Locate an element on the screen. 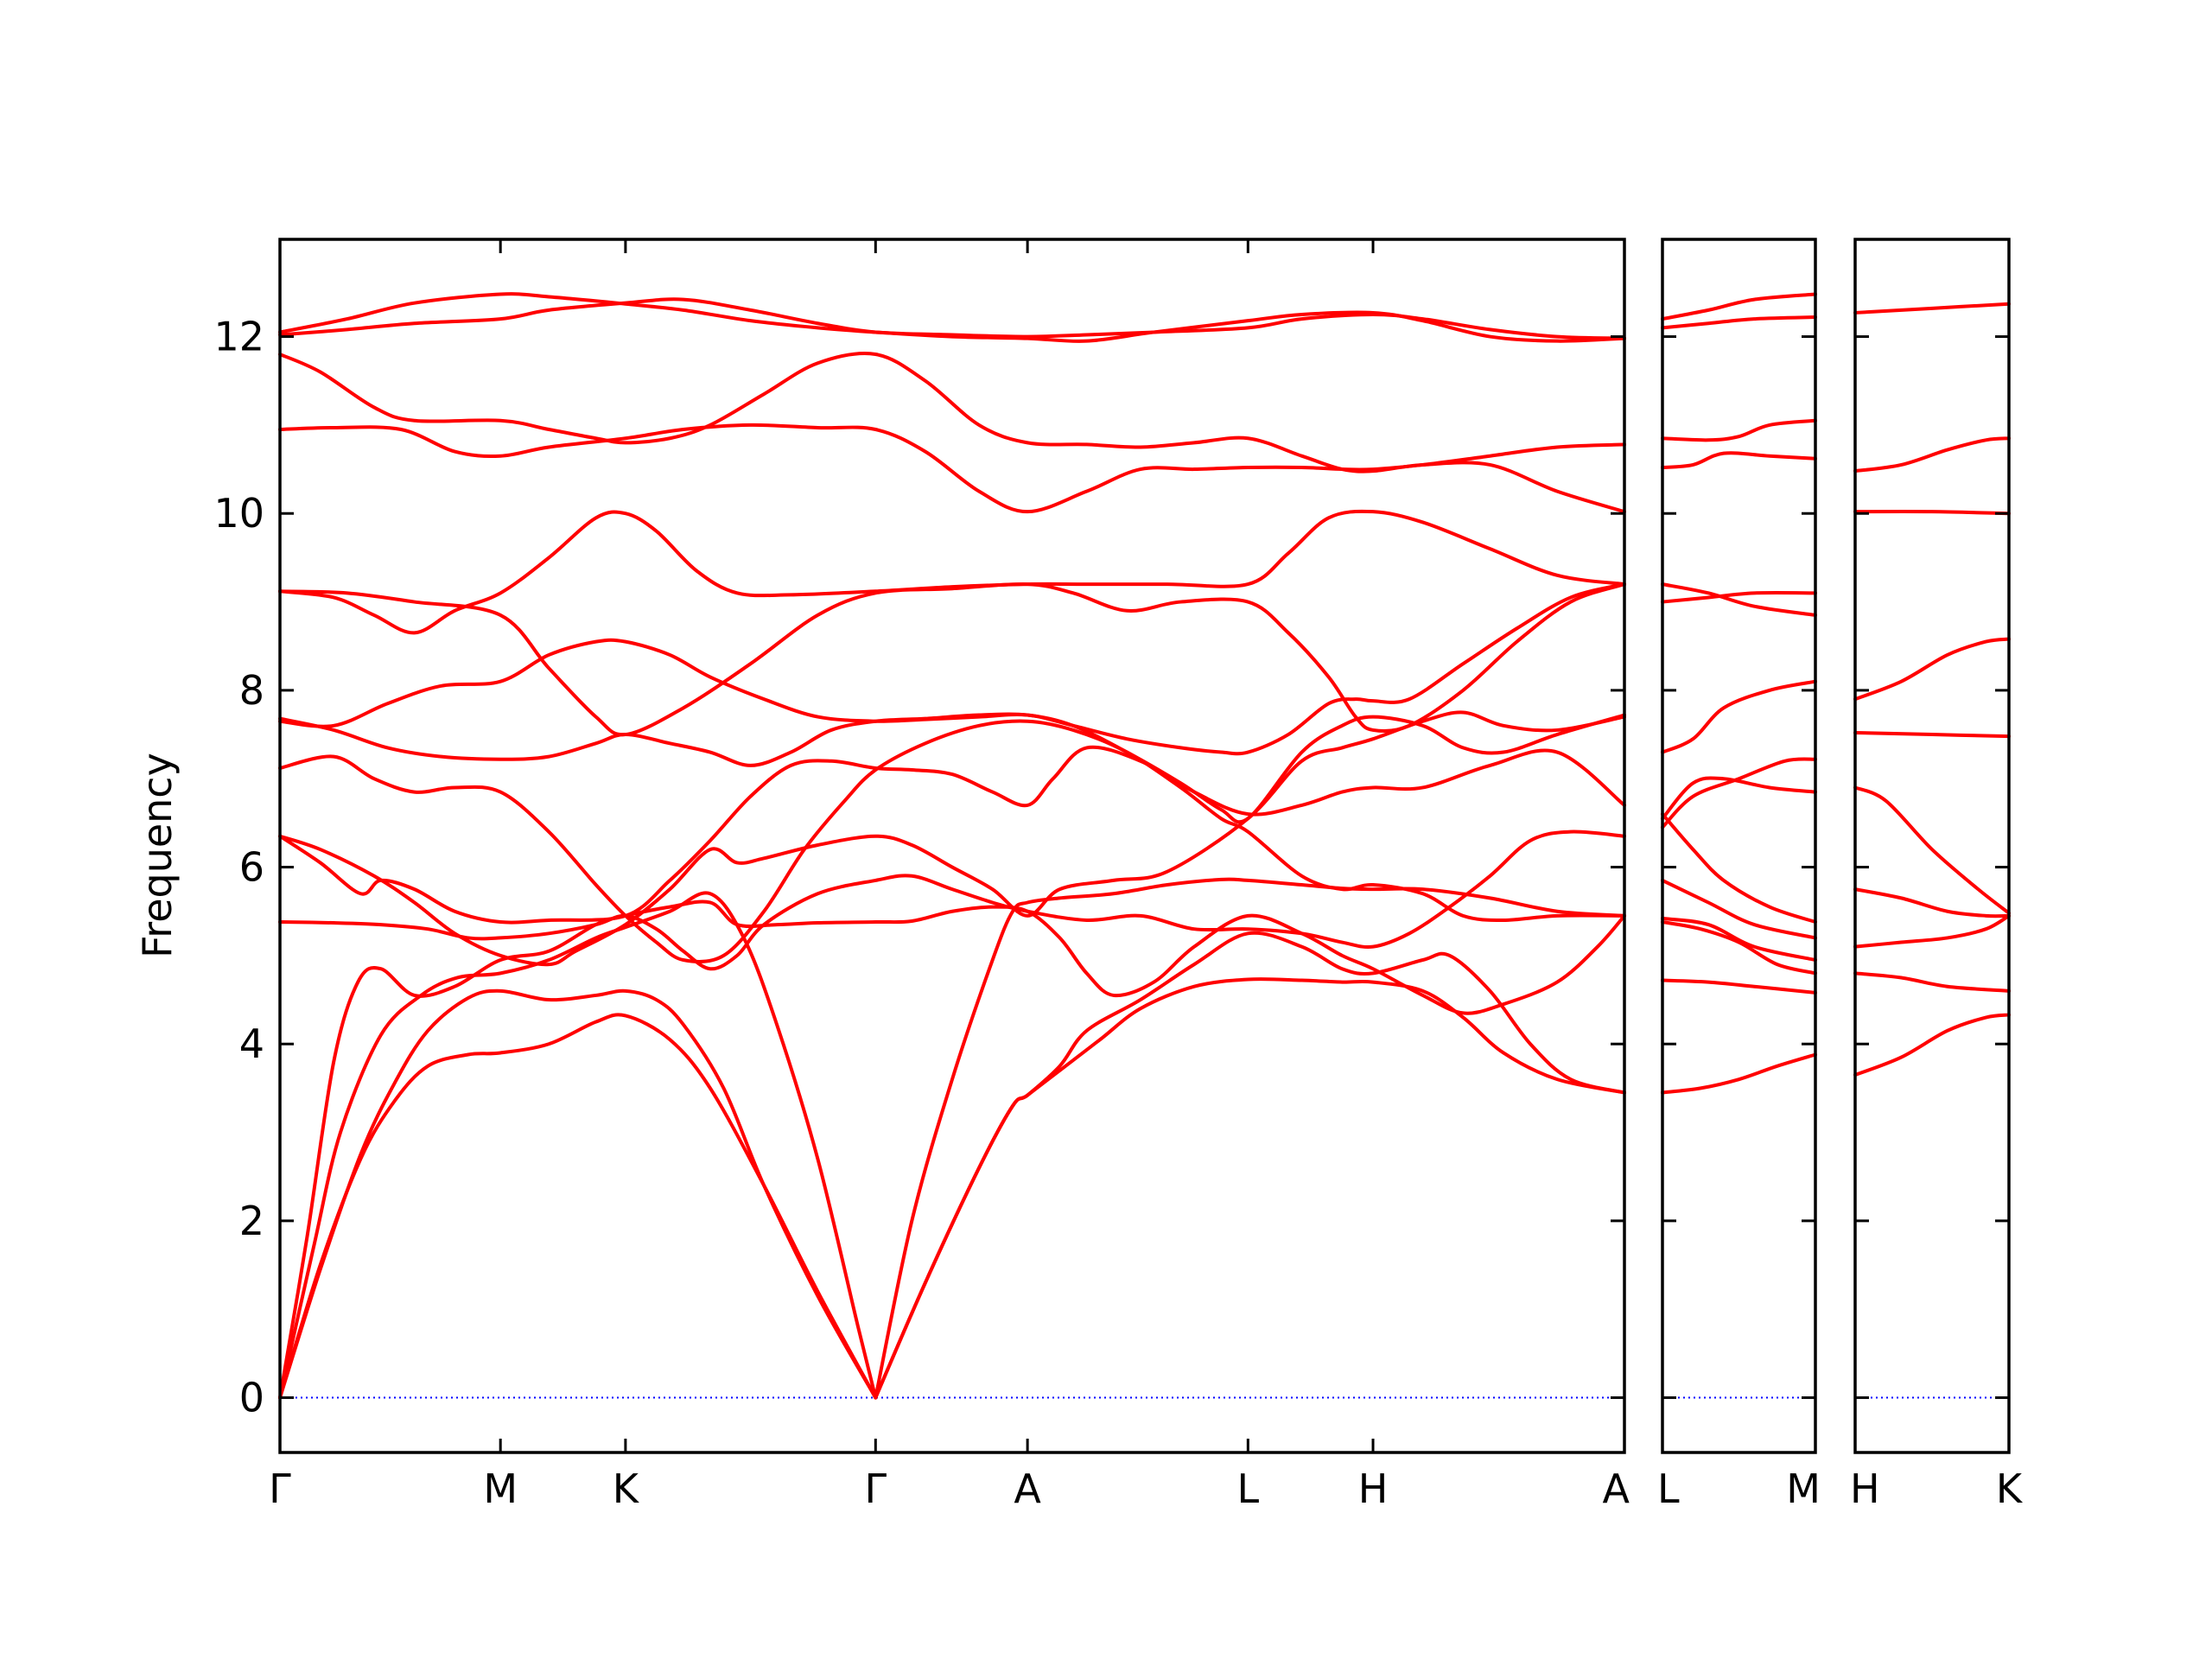 This screenshot has height=1659, width=2212. y-tick-label: 8 is located at coordinates (251, 690).